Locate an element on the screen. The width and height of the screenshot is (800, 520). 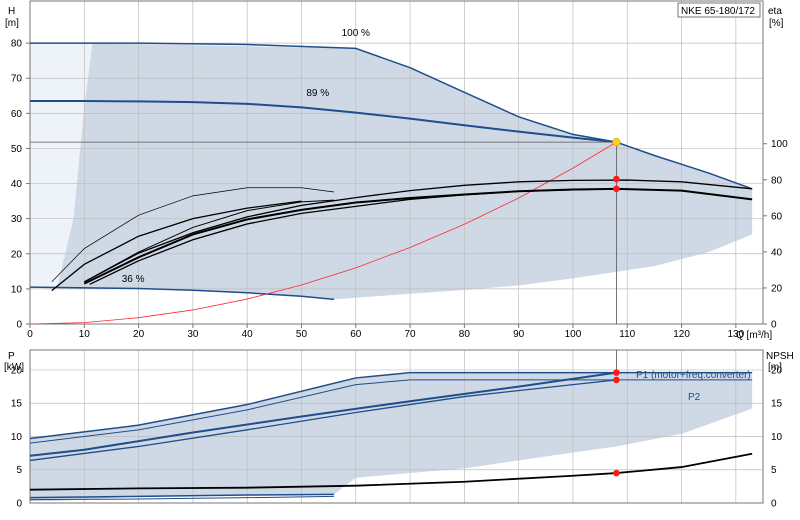
p-tick-label: 15 is located at coordinates (17, 404).